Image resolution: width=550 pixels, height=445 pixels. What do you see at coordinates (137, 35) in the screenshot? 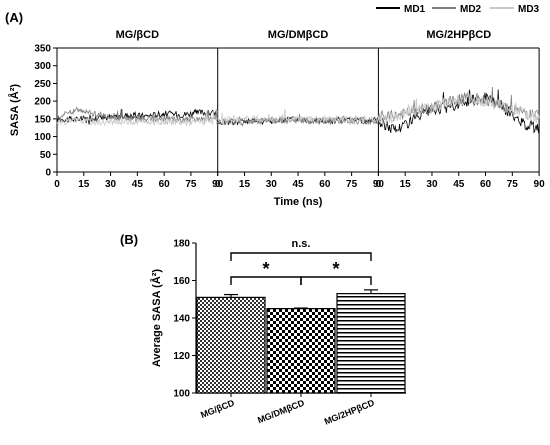
I see `facet-title: MG/βCD` at bounding box center [137, 35].